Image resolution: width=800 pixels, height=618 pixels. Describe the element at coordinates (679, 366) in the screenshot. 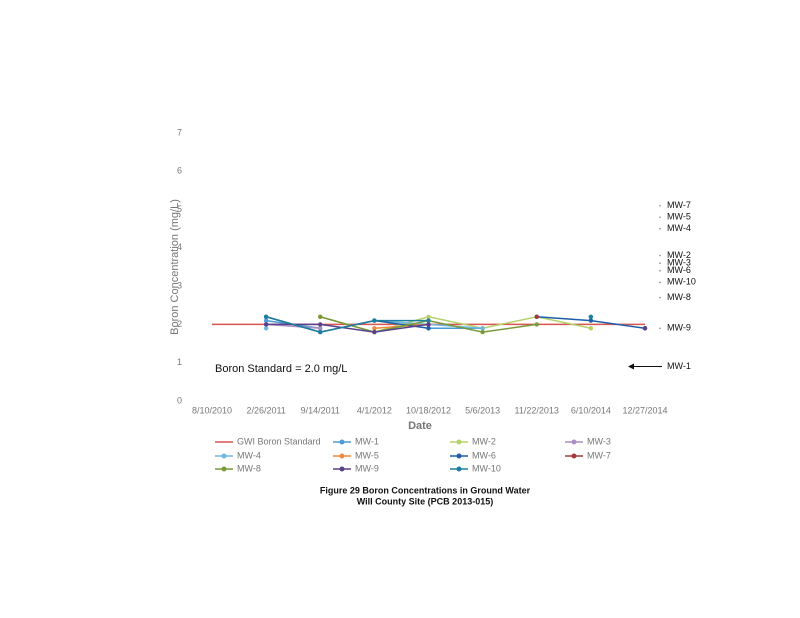

I see `end-label: MW-1` at that location.